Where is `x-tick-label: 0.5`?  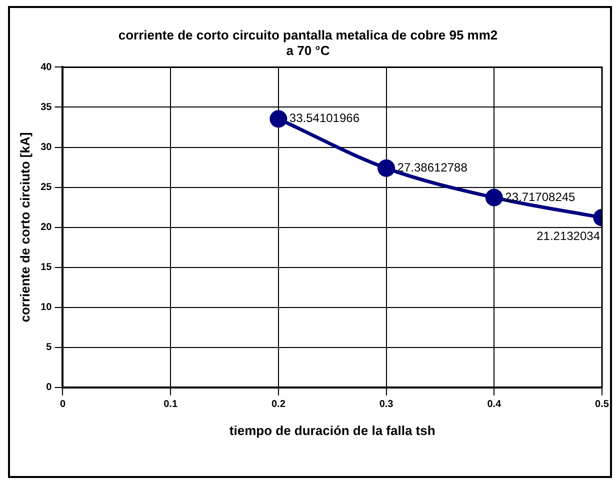 x-tick-label: 0.5 is located at coordinates (602, 404).